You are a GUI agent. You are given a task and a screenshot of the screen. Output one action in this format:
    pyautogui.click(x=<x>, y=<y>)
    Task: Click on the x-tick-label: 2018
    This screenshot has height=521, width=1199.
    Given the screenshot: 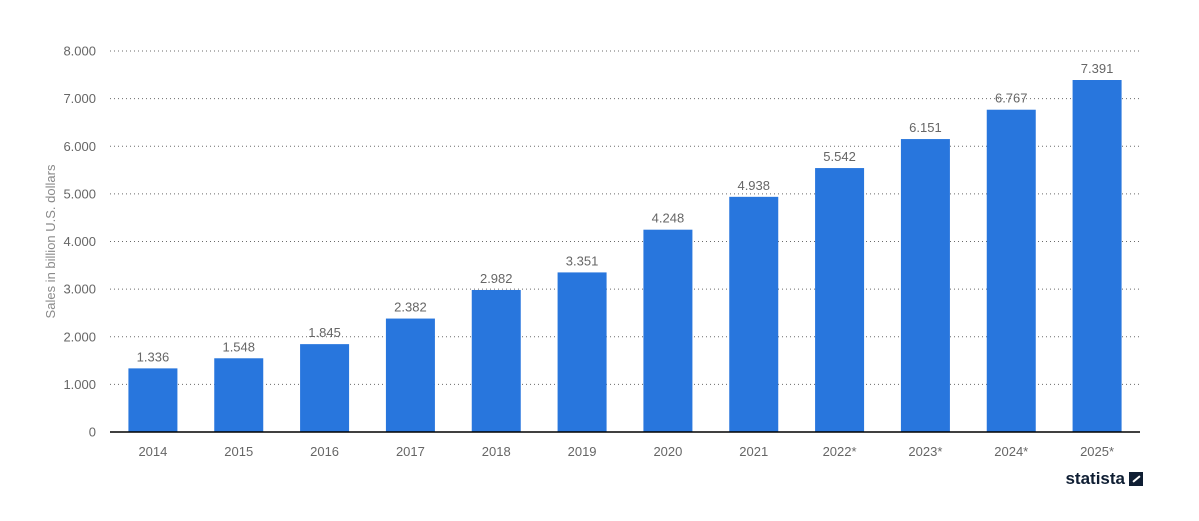 What is the action you would take?
    pyautogui.click(x=496, y=451)
    